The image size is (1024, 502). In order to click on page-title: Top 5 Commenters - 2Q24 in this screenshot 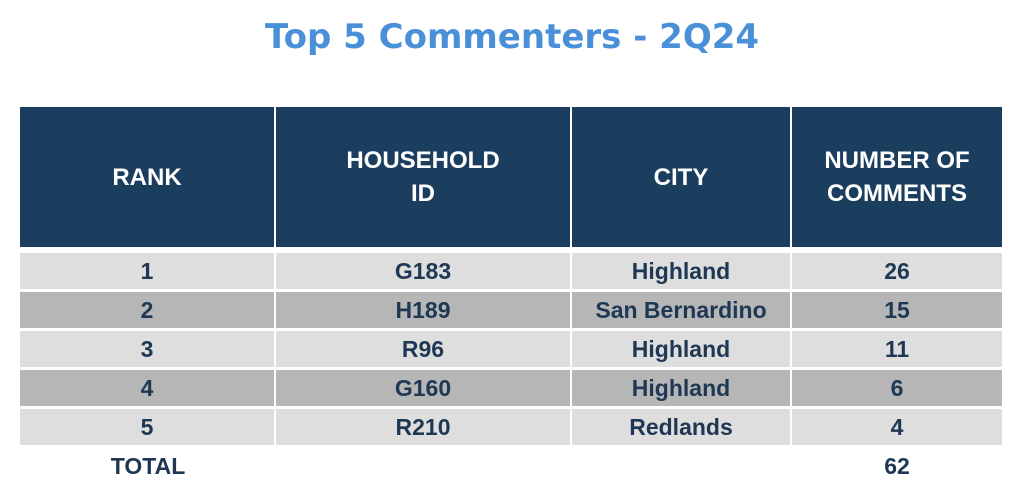, I will do `click(512, 37)`.